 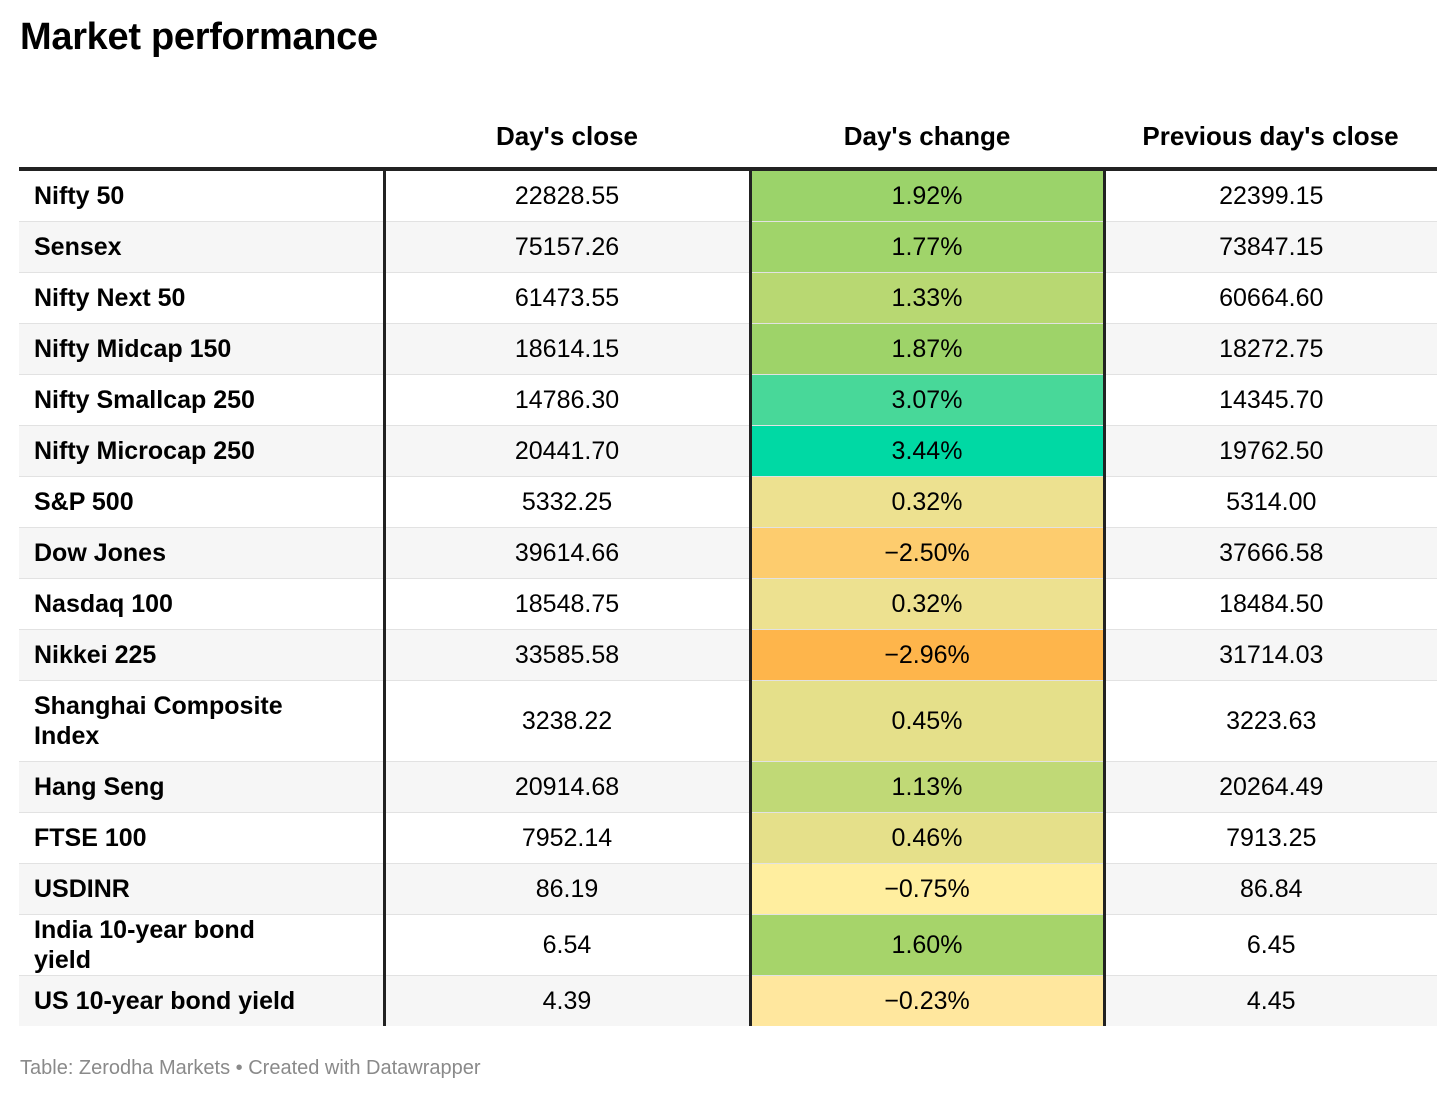 What do you see at coordinates (1270, 721) in the screenshot?
I see `row-previous-close: 3223.63` at bounding box center [1270, 721].